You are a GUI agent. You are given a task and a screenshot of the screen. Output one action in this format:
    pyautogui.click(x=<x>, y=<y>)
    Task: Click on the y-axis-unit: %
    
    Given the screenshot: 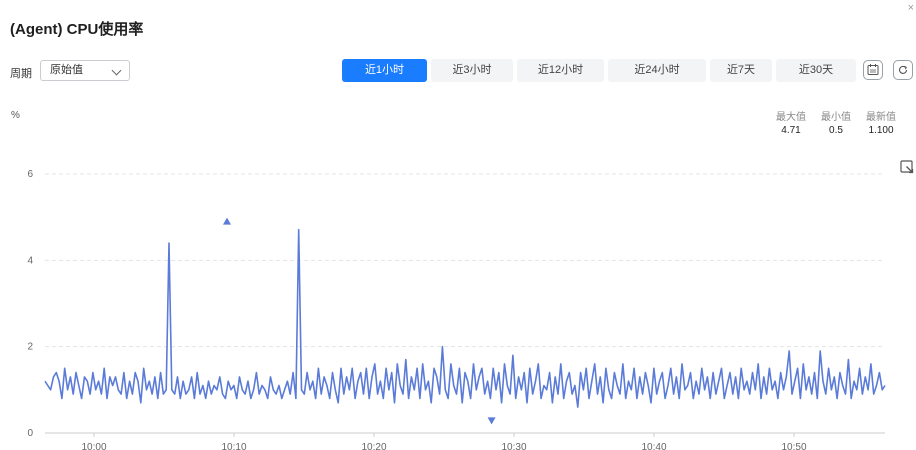 What is the action you would take?
    pyautogui.click(x=15, y=115)
    